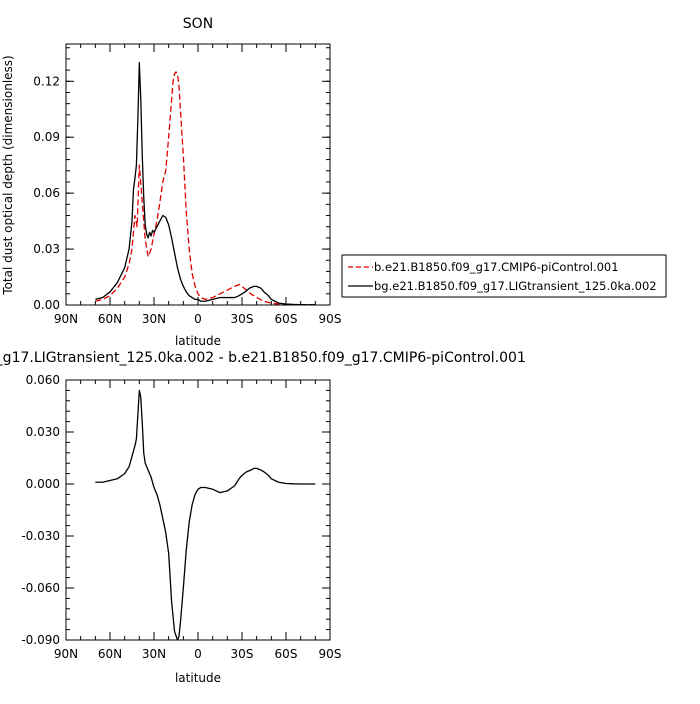 The height and width of the screenshot is (704, 700). Describe the element at coordinates (40, 588) in the screenshot. I see `y-tick-label: -0.060` at that location.